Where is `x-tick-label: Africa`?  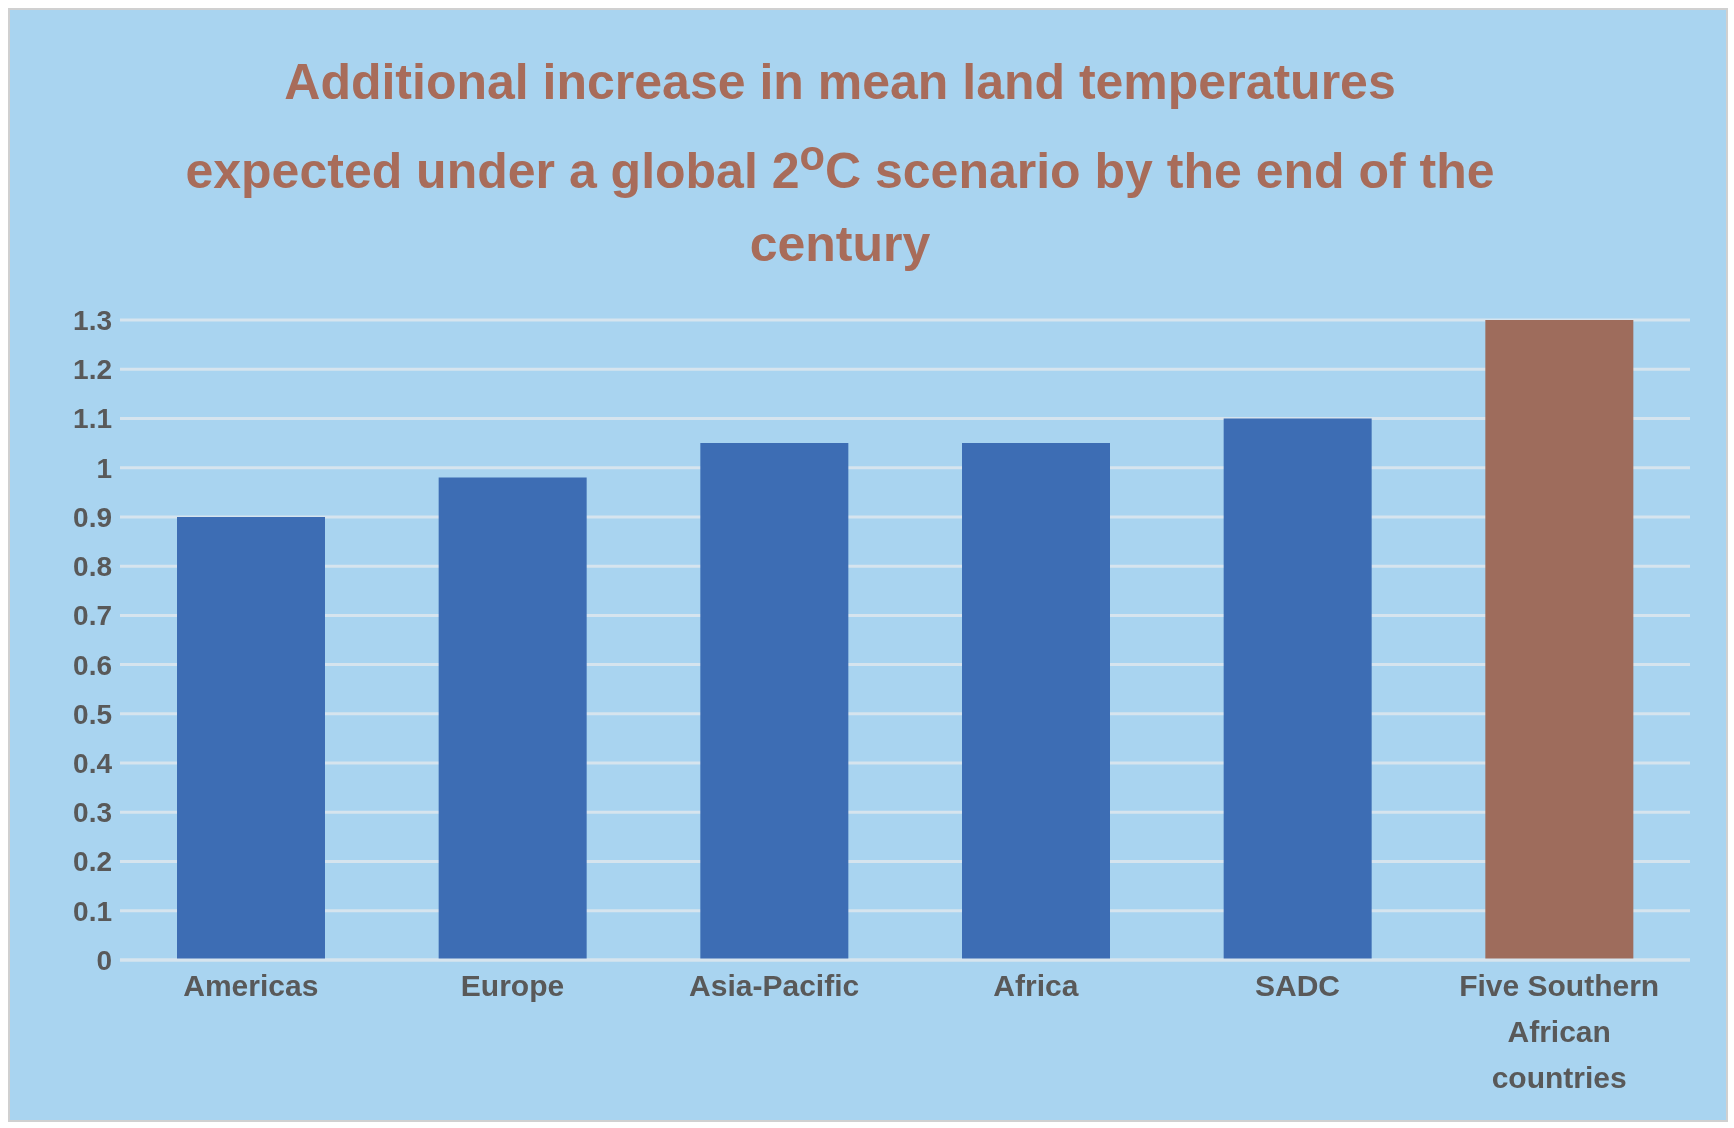 x-tick-label: Africa is located at coordinates (1036, 985).